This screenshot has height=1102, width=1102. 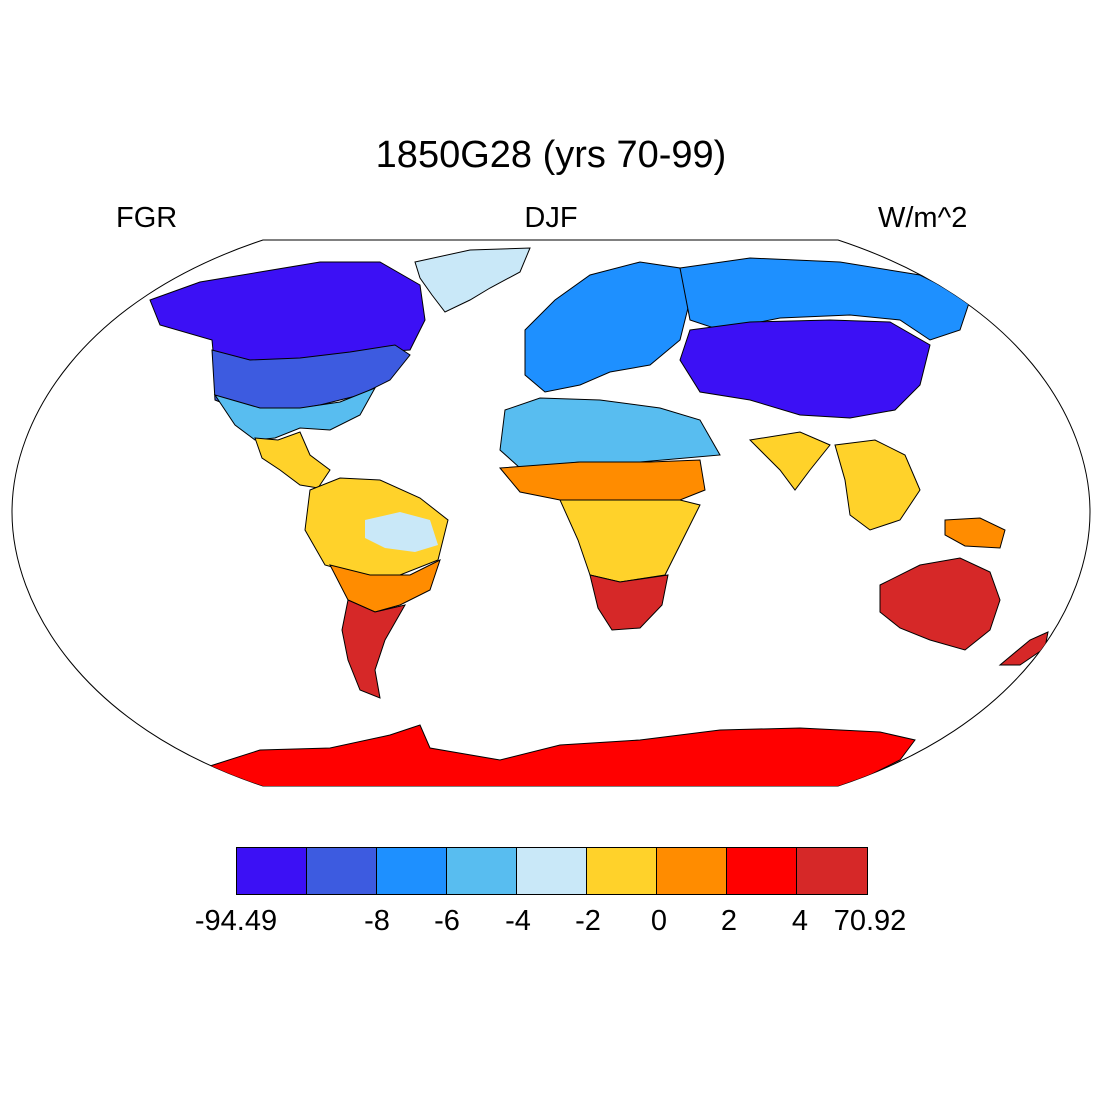 I want to click on colorbar-tick: -2, so click(x=588, y=921).